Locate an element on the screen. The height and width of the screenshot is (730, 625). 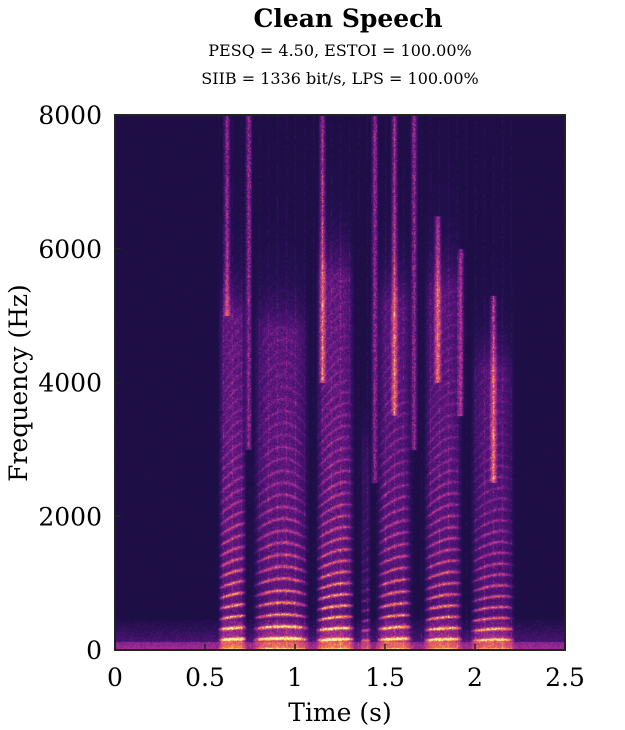
x-axis-label: Time (s) is located at coordinates (339, 712).